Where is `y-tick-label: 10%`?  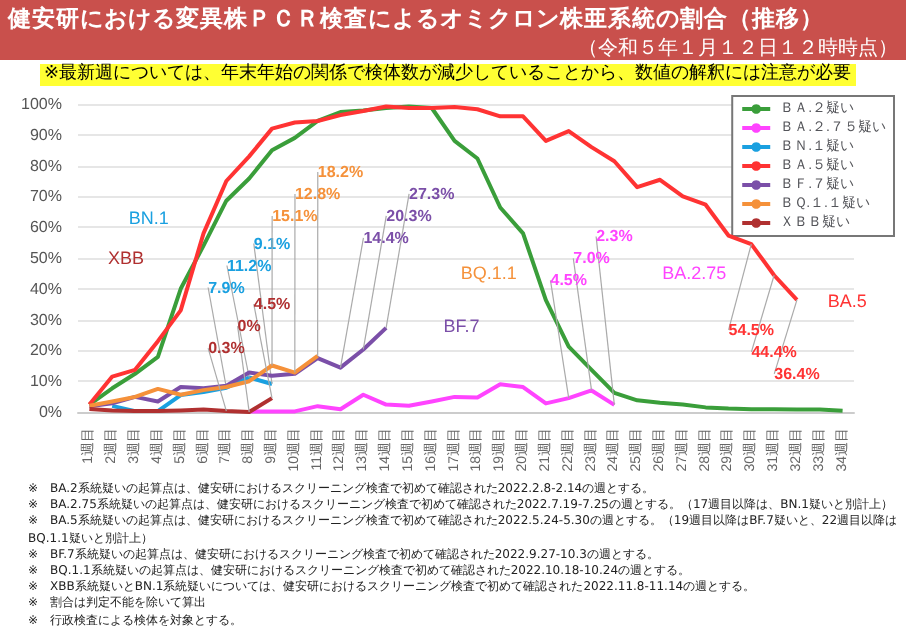
y-tick-label: 10% is located at coordinates (45, 381).